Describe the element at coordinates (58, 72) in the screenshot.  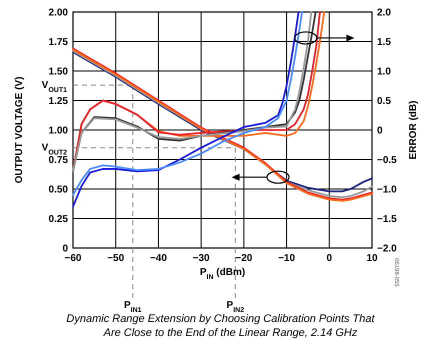
I see `y-tick-label: 1.50` at that location.